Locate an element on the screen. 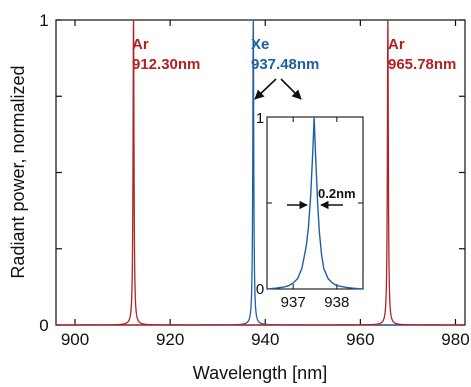  y-axis-title: Radiant power, normalized is located at coordinates (18, 171).